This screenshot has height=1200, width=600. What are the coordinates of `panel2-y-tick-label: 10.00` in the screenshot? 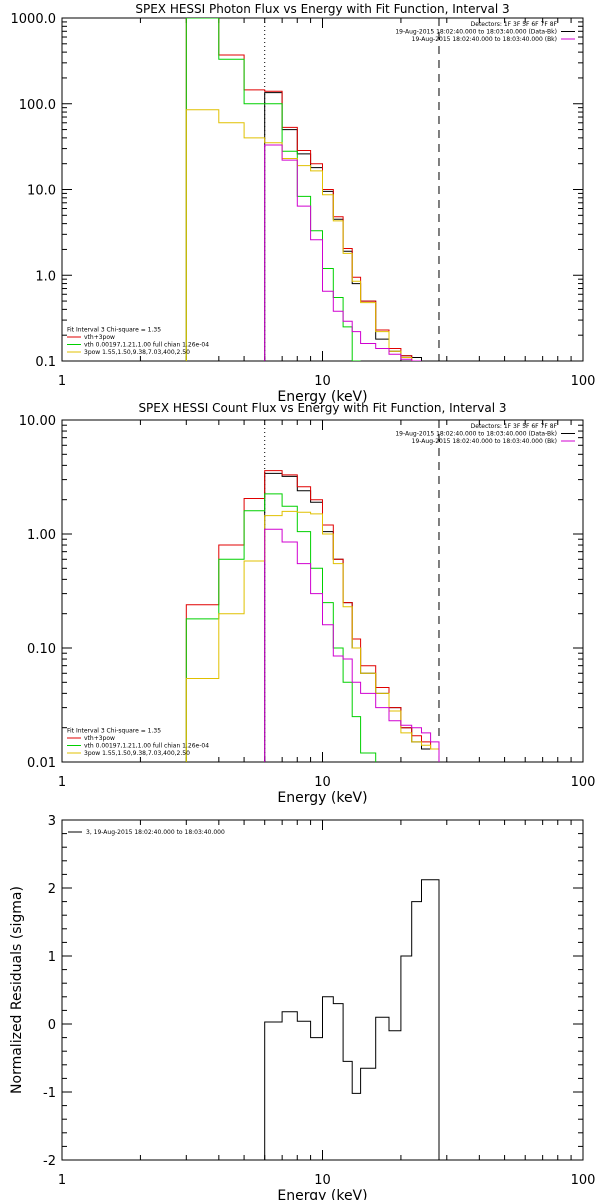 It's located at (37, 421).